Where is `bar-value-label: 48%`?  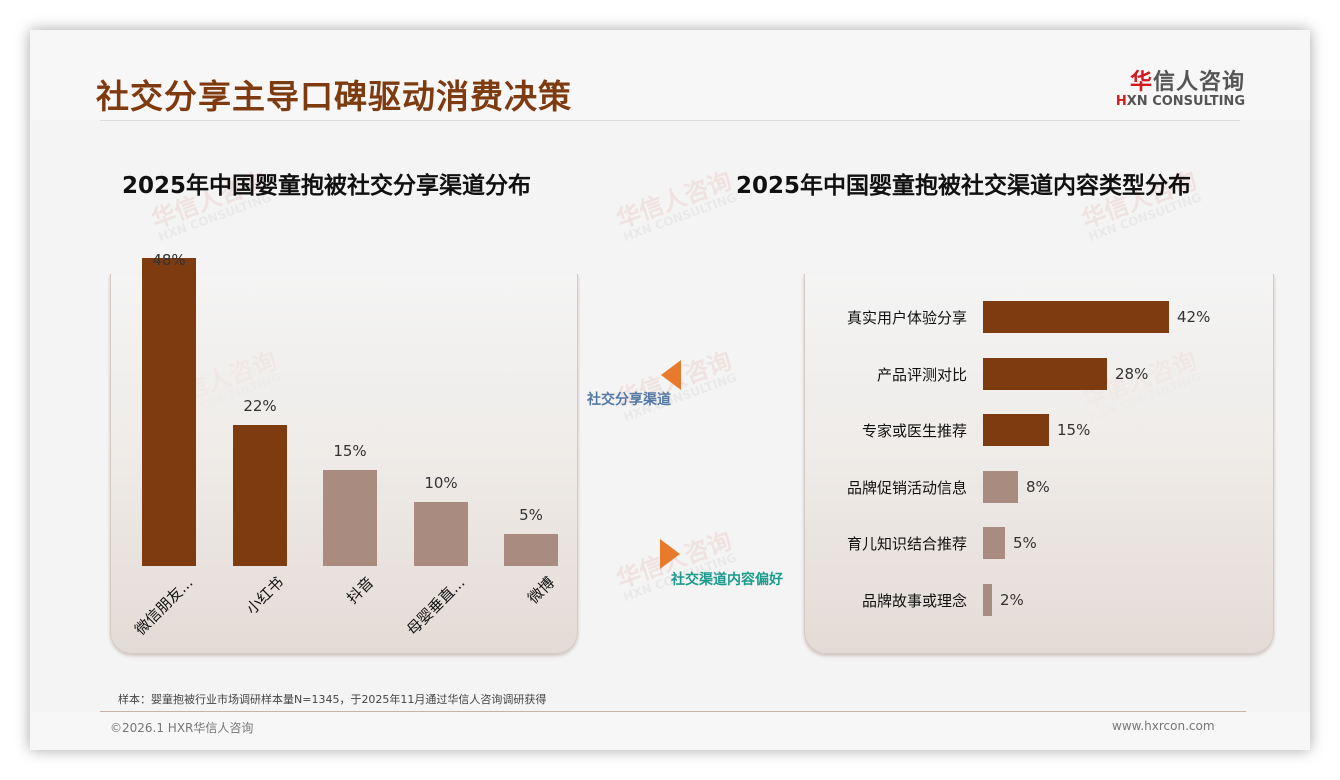 bar-value-label: 48% is located at coordinates (169, 260).